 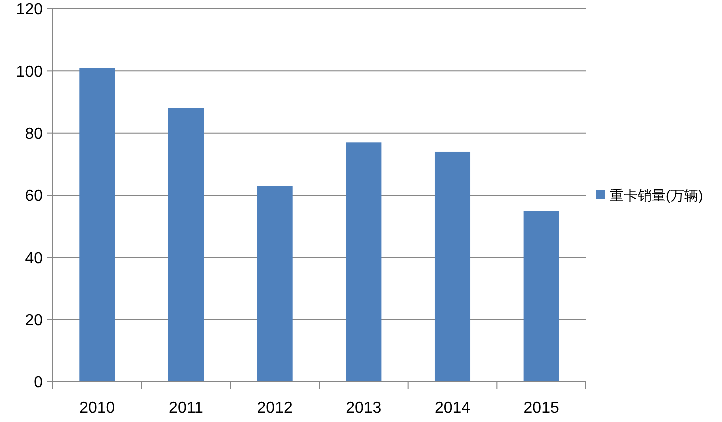 What do you see at coordinates (364, 408) in the screenshot?
I see `x-tick-label: 2013` at bounding box center [364, 408].